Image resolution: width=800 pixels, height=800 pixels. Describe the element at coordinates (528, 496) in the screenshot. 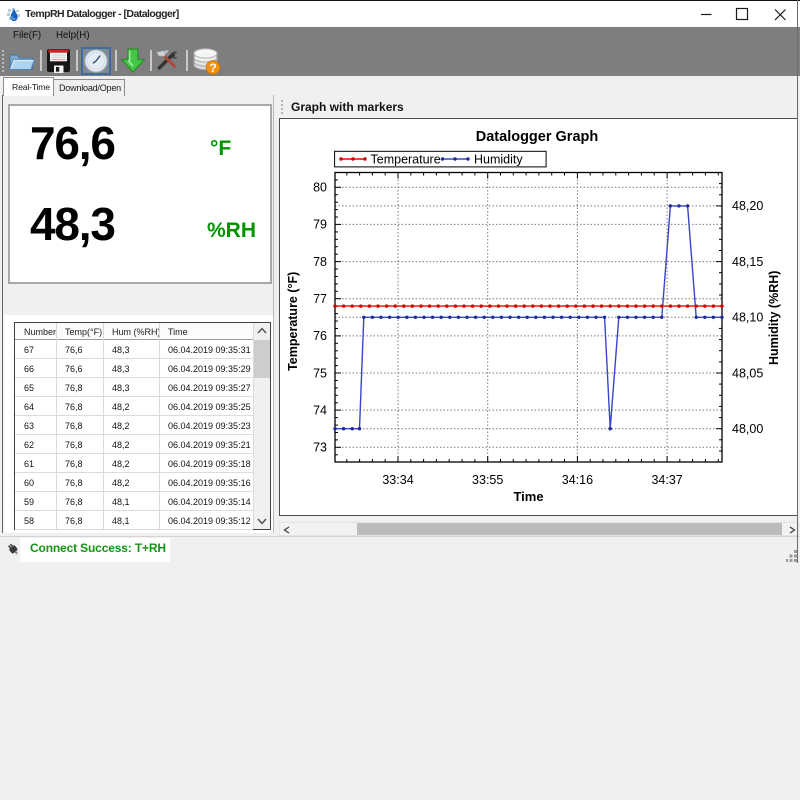

I see `svg-text: Time` at that location.